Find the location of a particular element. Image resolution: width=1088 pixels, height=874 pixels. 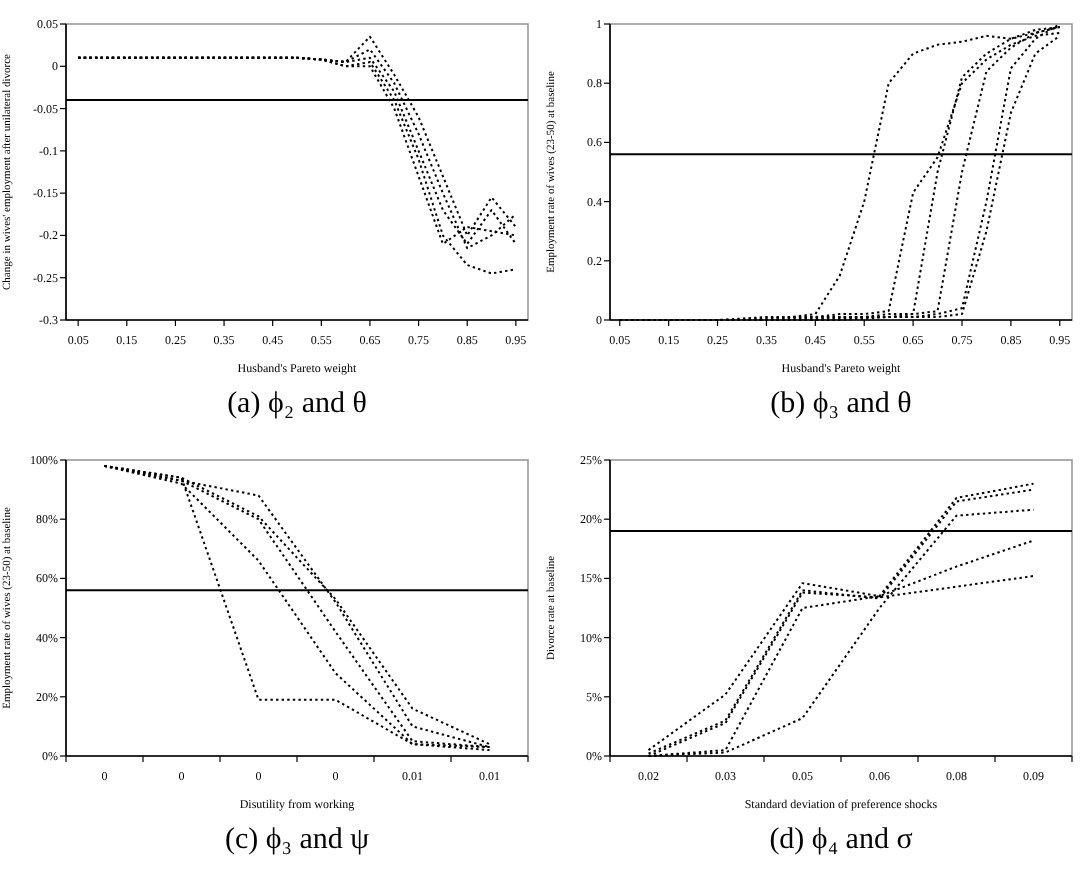

text: (d) ϕ₄ and σ is located at coordinates (841, 840).